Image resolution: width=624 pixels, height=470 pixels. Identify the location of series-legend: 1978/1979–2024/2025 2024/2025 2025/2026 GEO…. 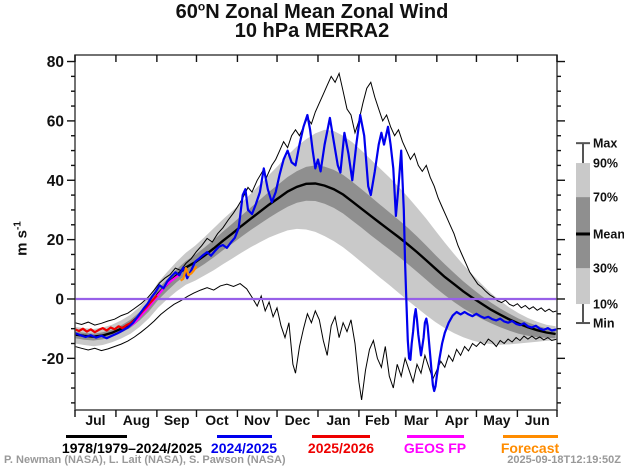
(311, 445).